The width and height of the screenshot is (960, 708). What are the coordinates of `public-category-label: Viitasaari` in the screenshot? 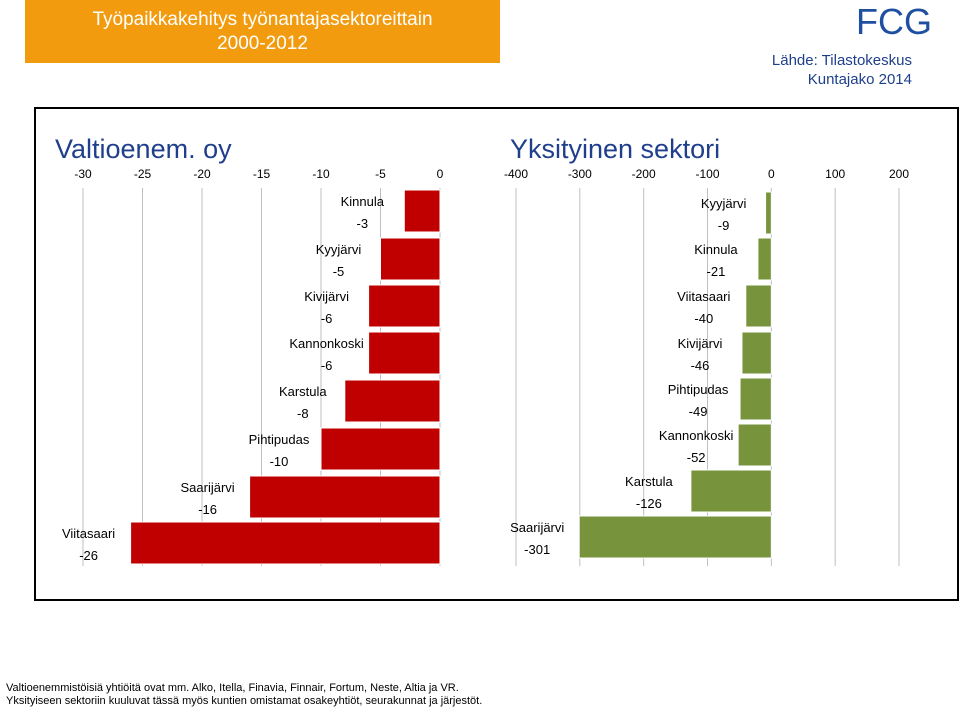 It's located at (88, 533).